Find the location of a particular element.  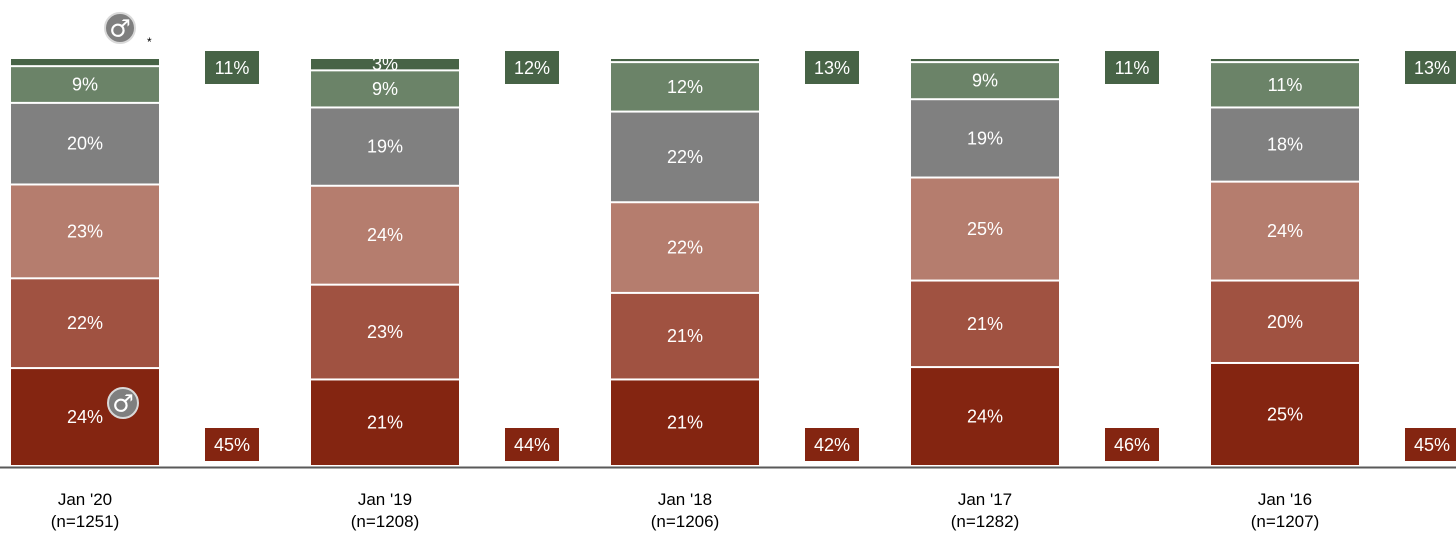

x-tick-label: Jan '16 is located at coordinates (1285, 499).